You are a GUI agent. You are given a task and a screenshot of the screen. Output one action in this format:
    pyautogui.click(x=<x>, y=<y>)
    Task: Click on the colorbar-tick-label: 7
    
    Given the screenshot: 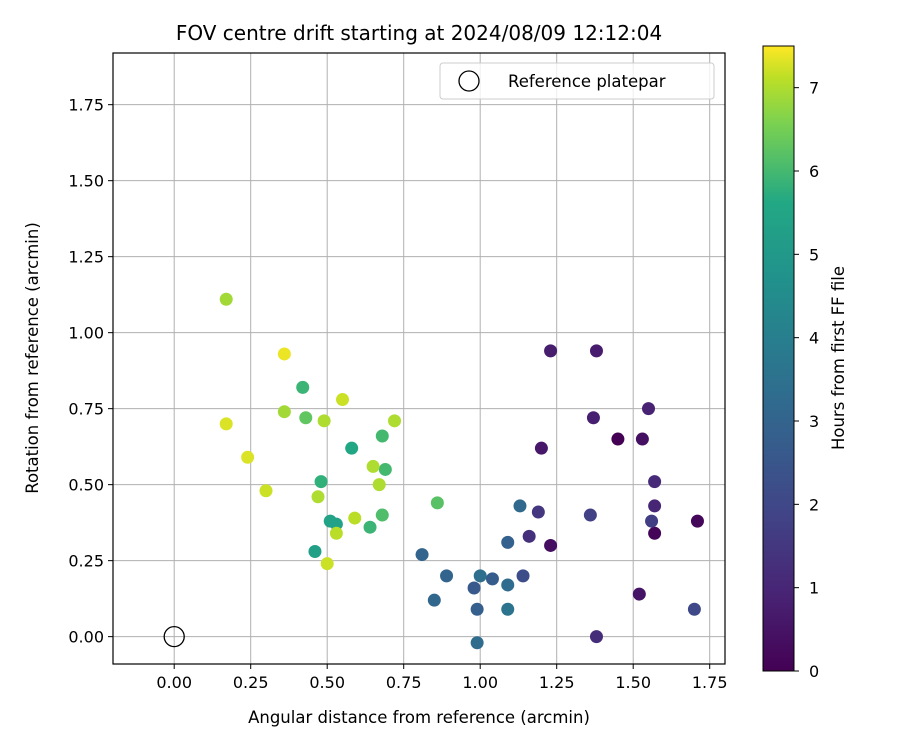 What is the action you would take?
    pyautogui.click(x=814, y=88)
    